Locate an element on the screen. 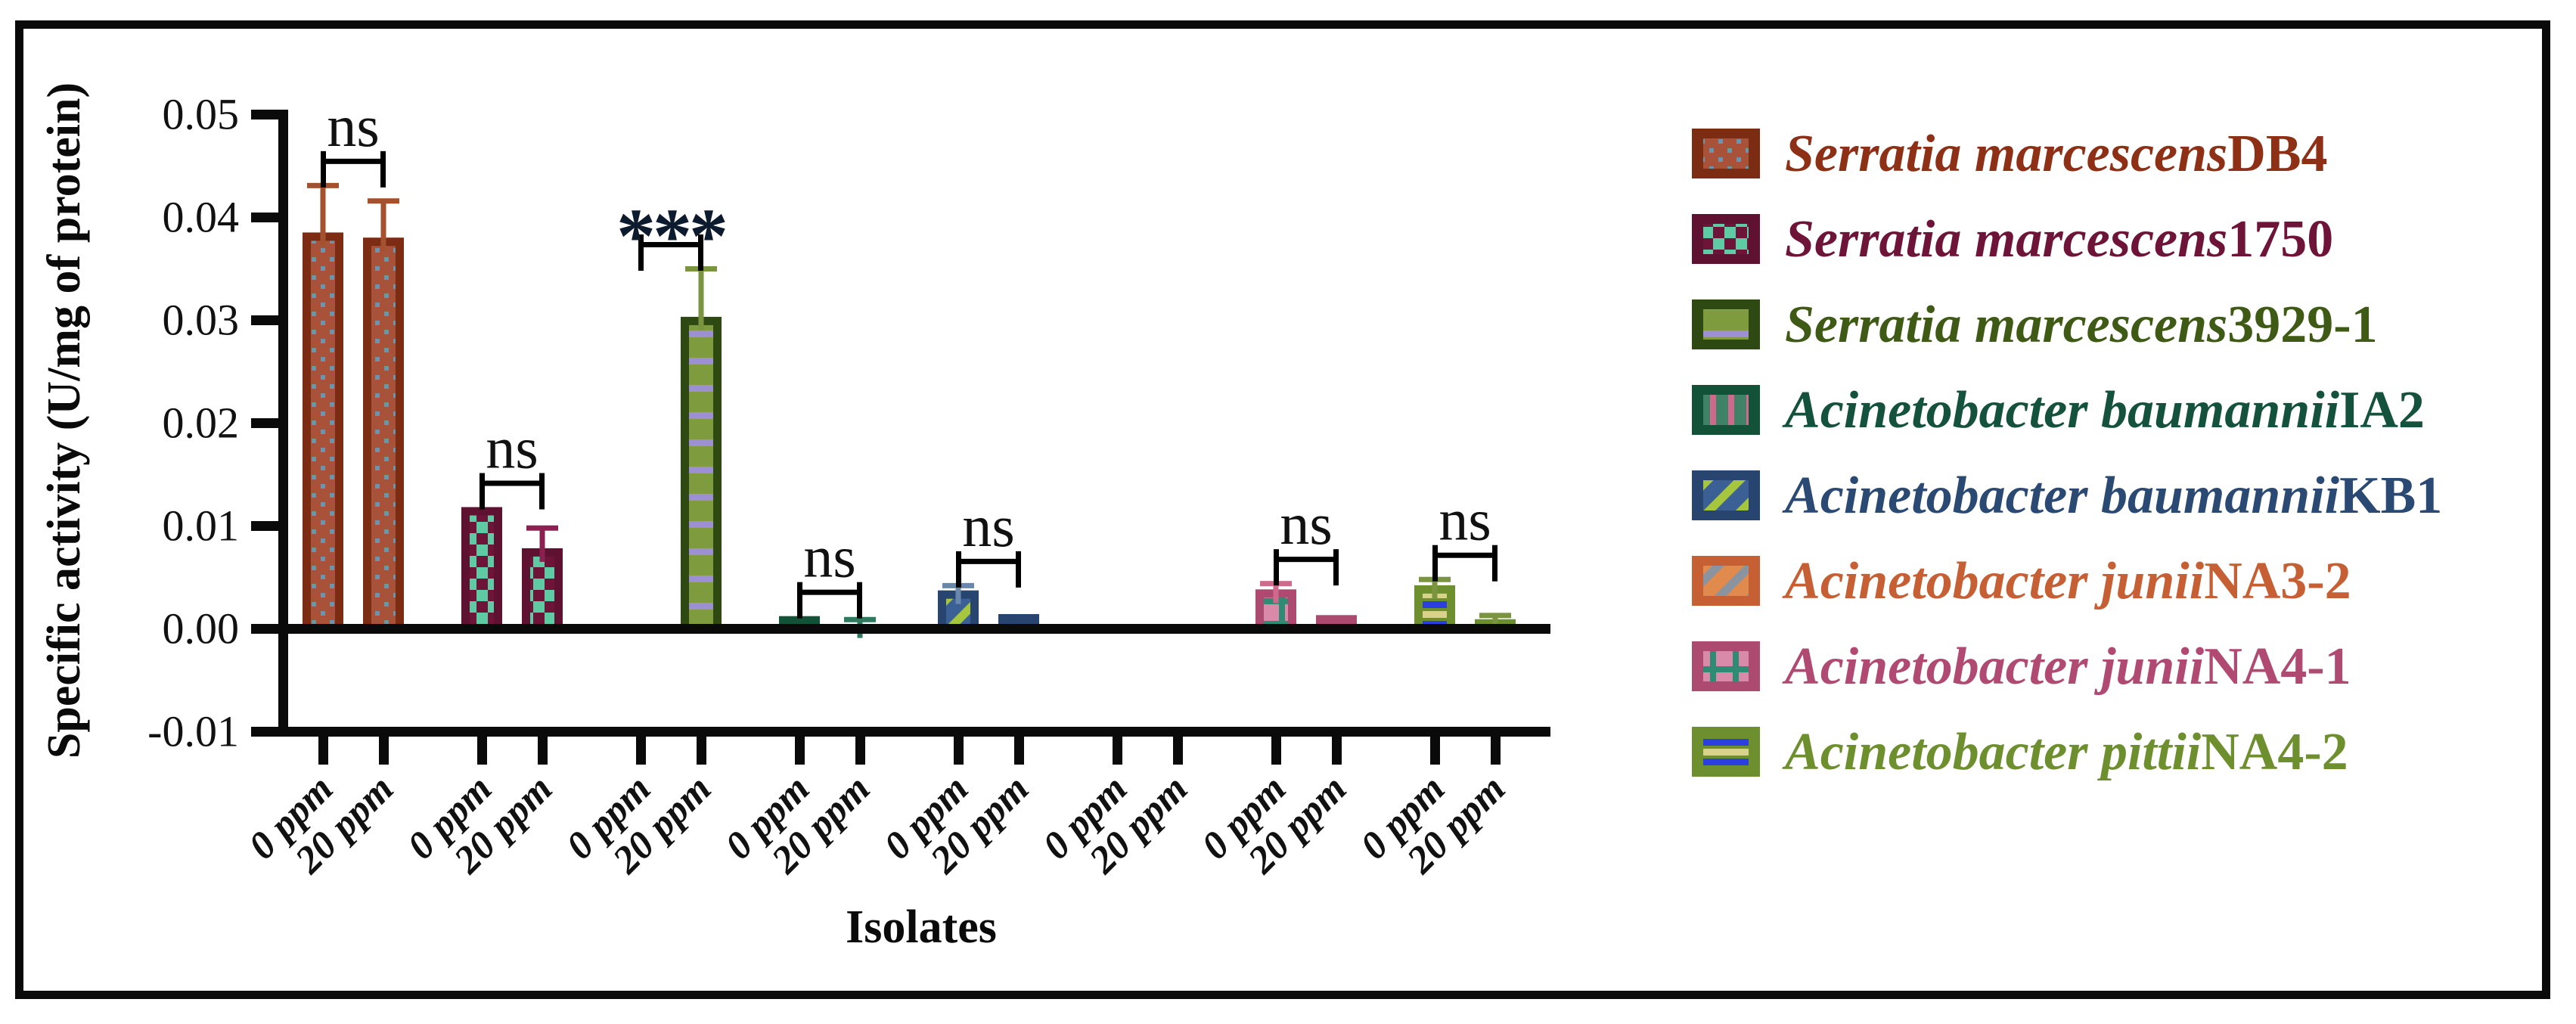 This screenshot has height=1024, width=2576. x-axis-title: Isolates is located at coordinates (921, 927).